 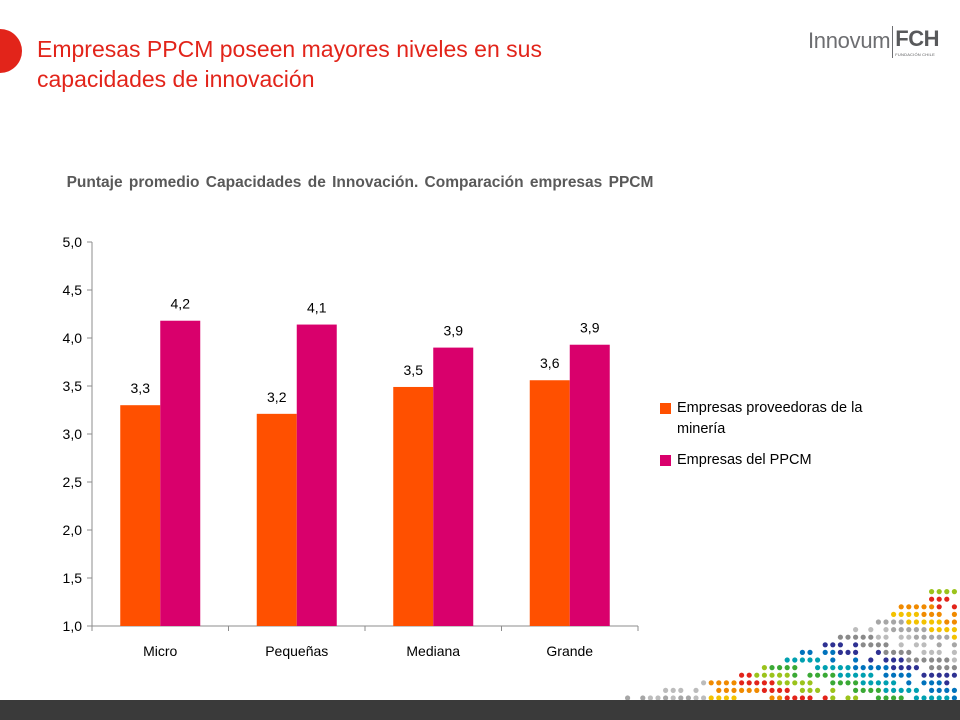 What do you see at coordinates (296, 651) in the screenshot?
I see `x-tick-label: Pequeñas` at bounding box center [296, 651].